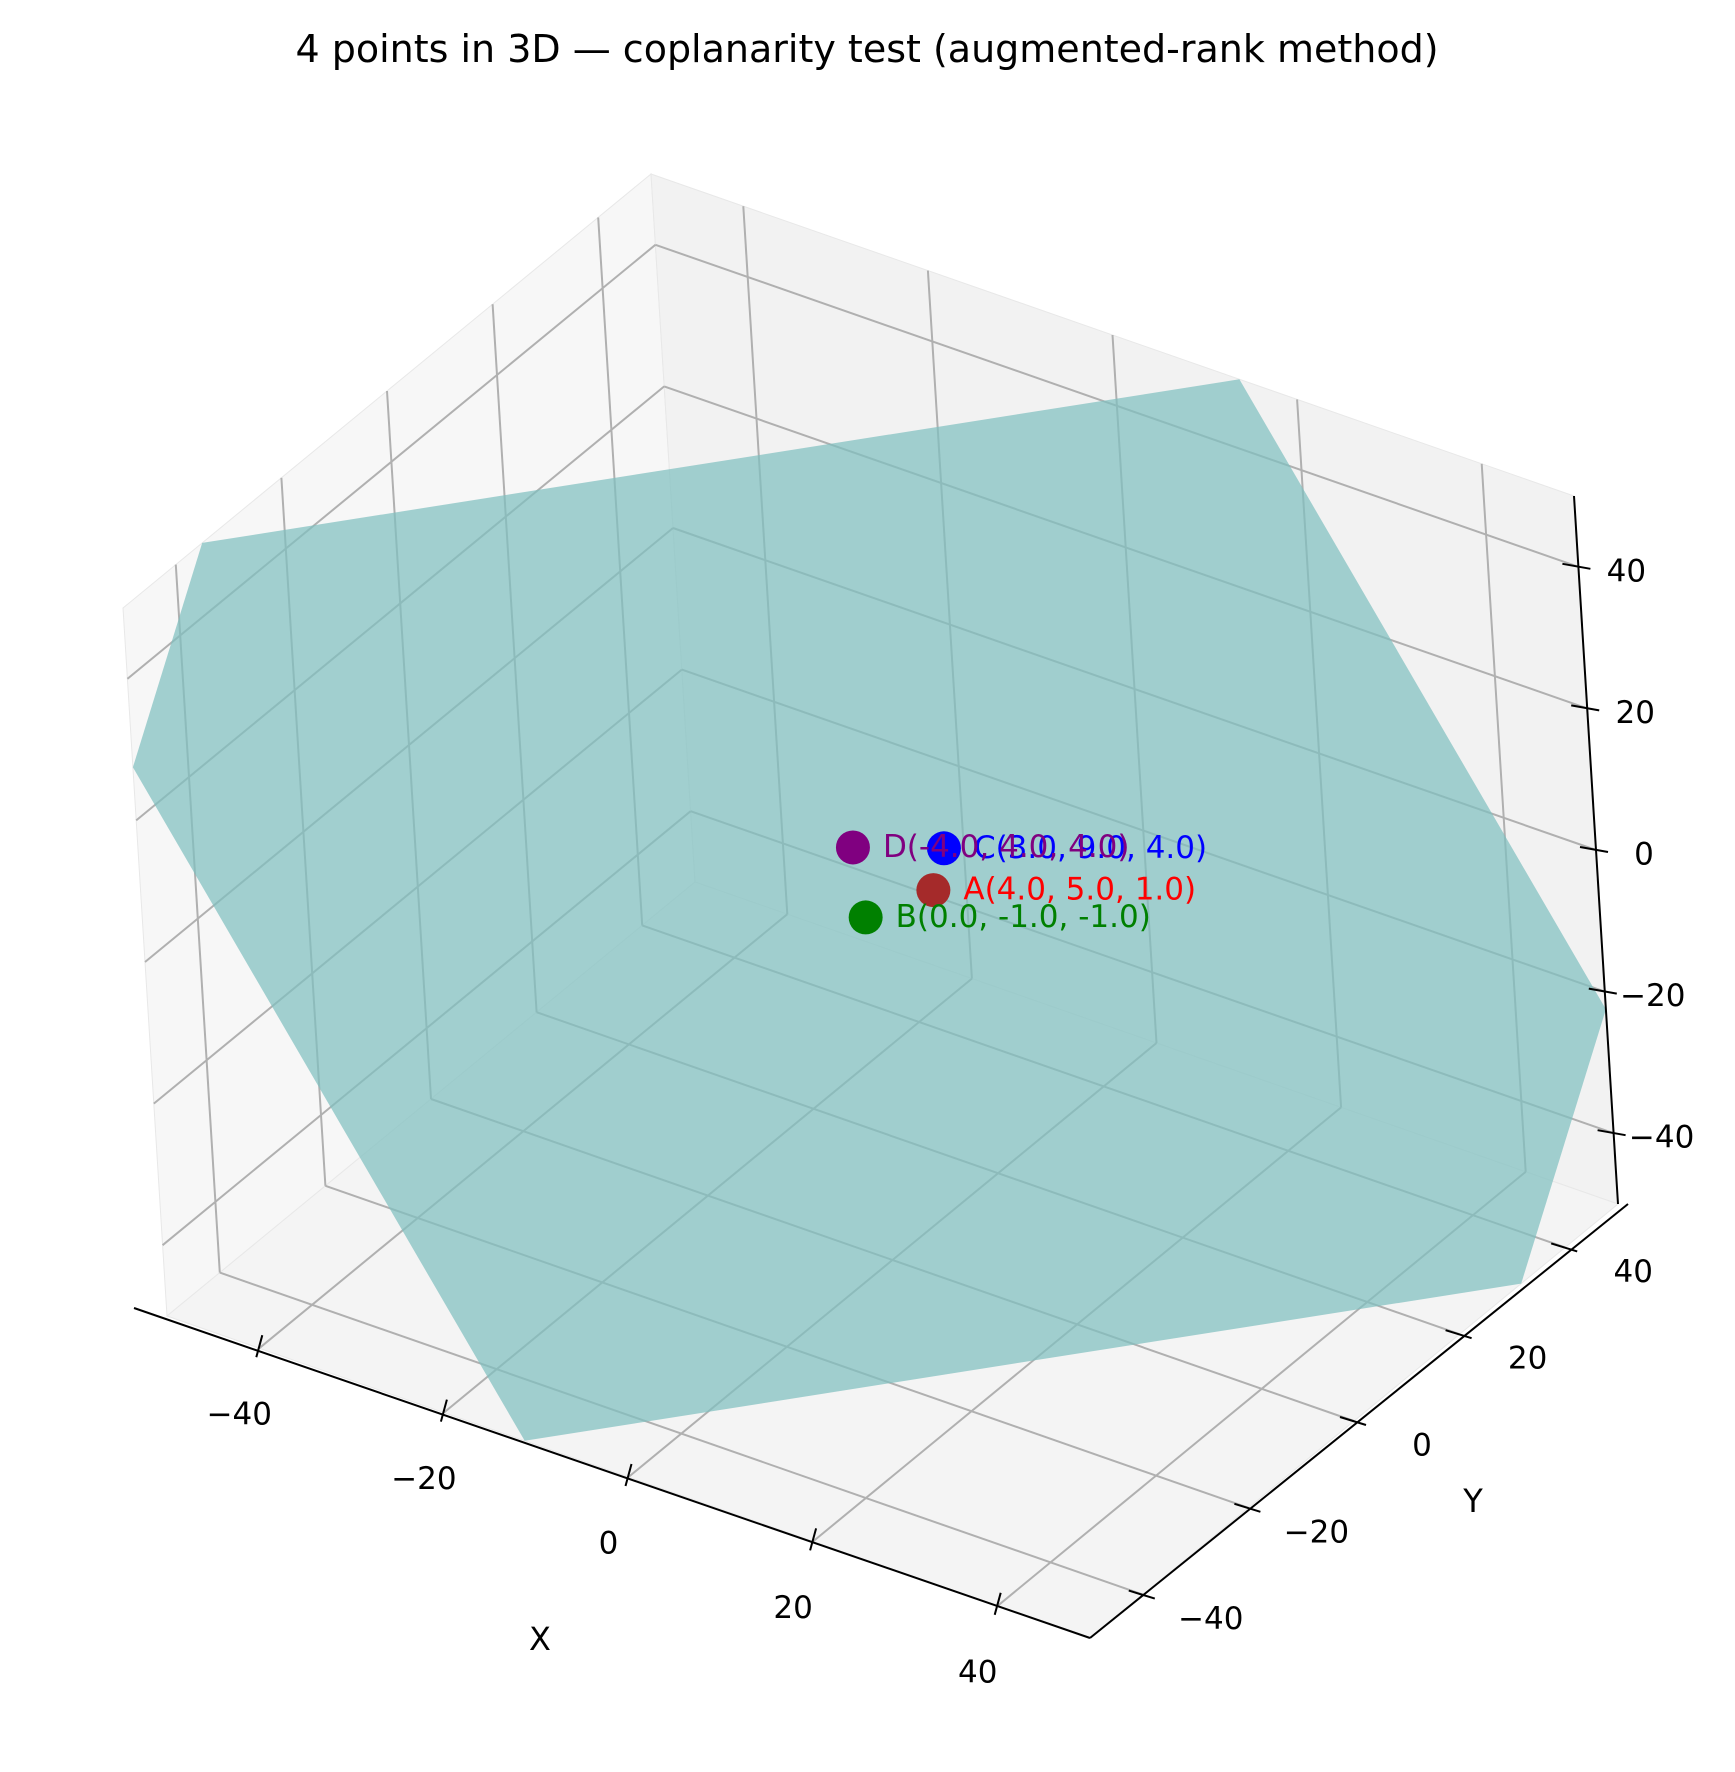 Image resolution: width=1735 pixels, height=1772 pixels. I want to click on point-label: D(-4.0, 4.0, 4.0), so click(1006, 847).